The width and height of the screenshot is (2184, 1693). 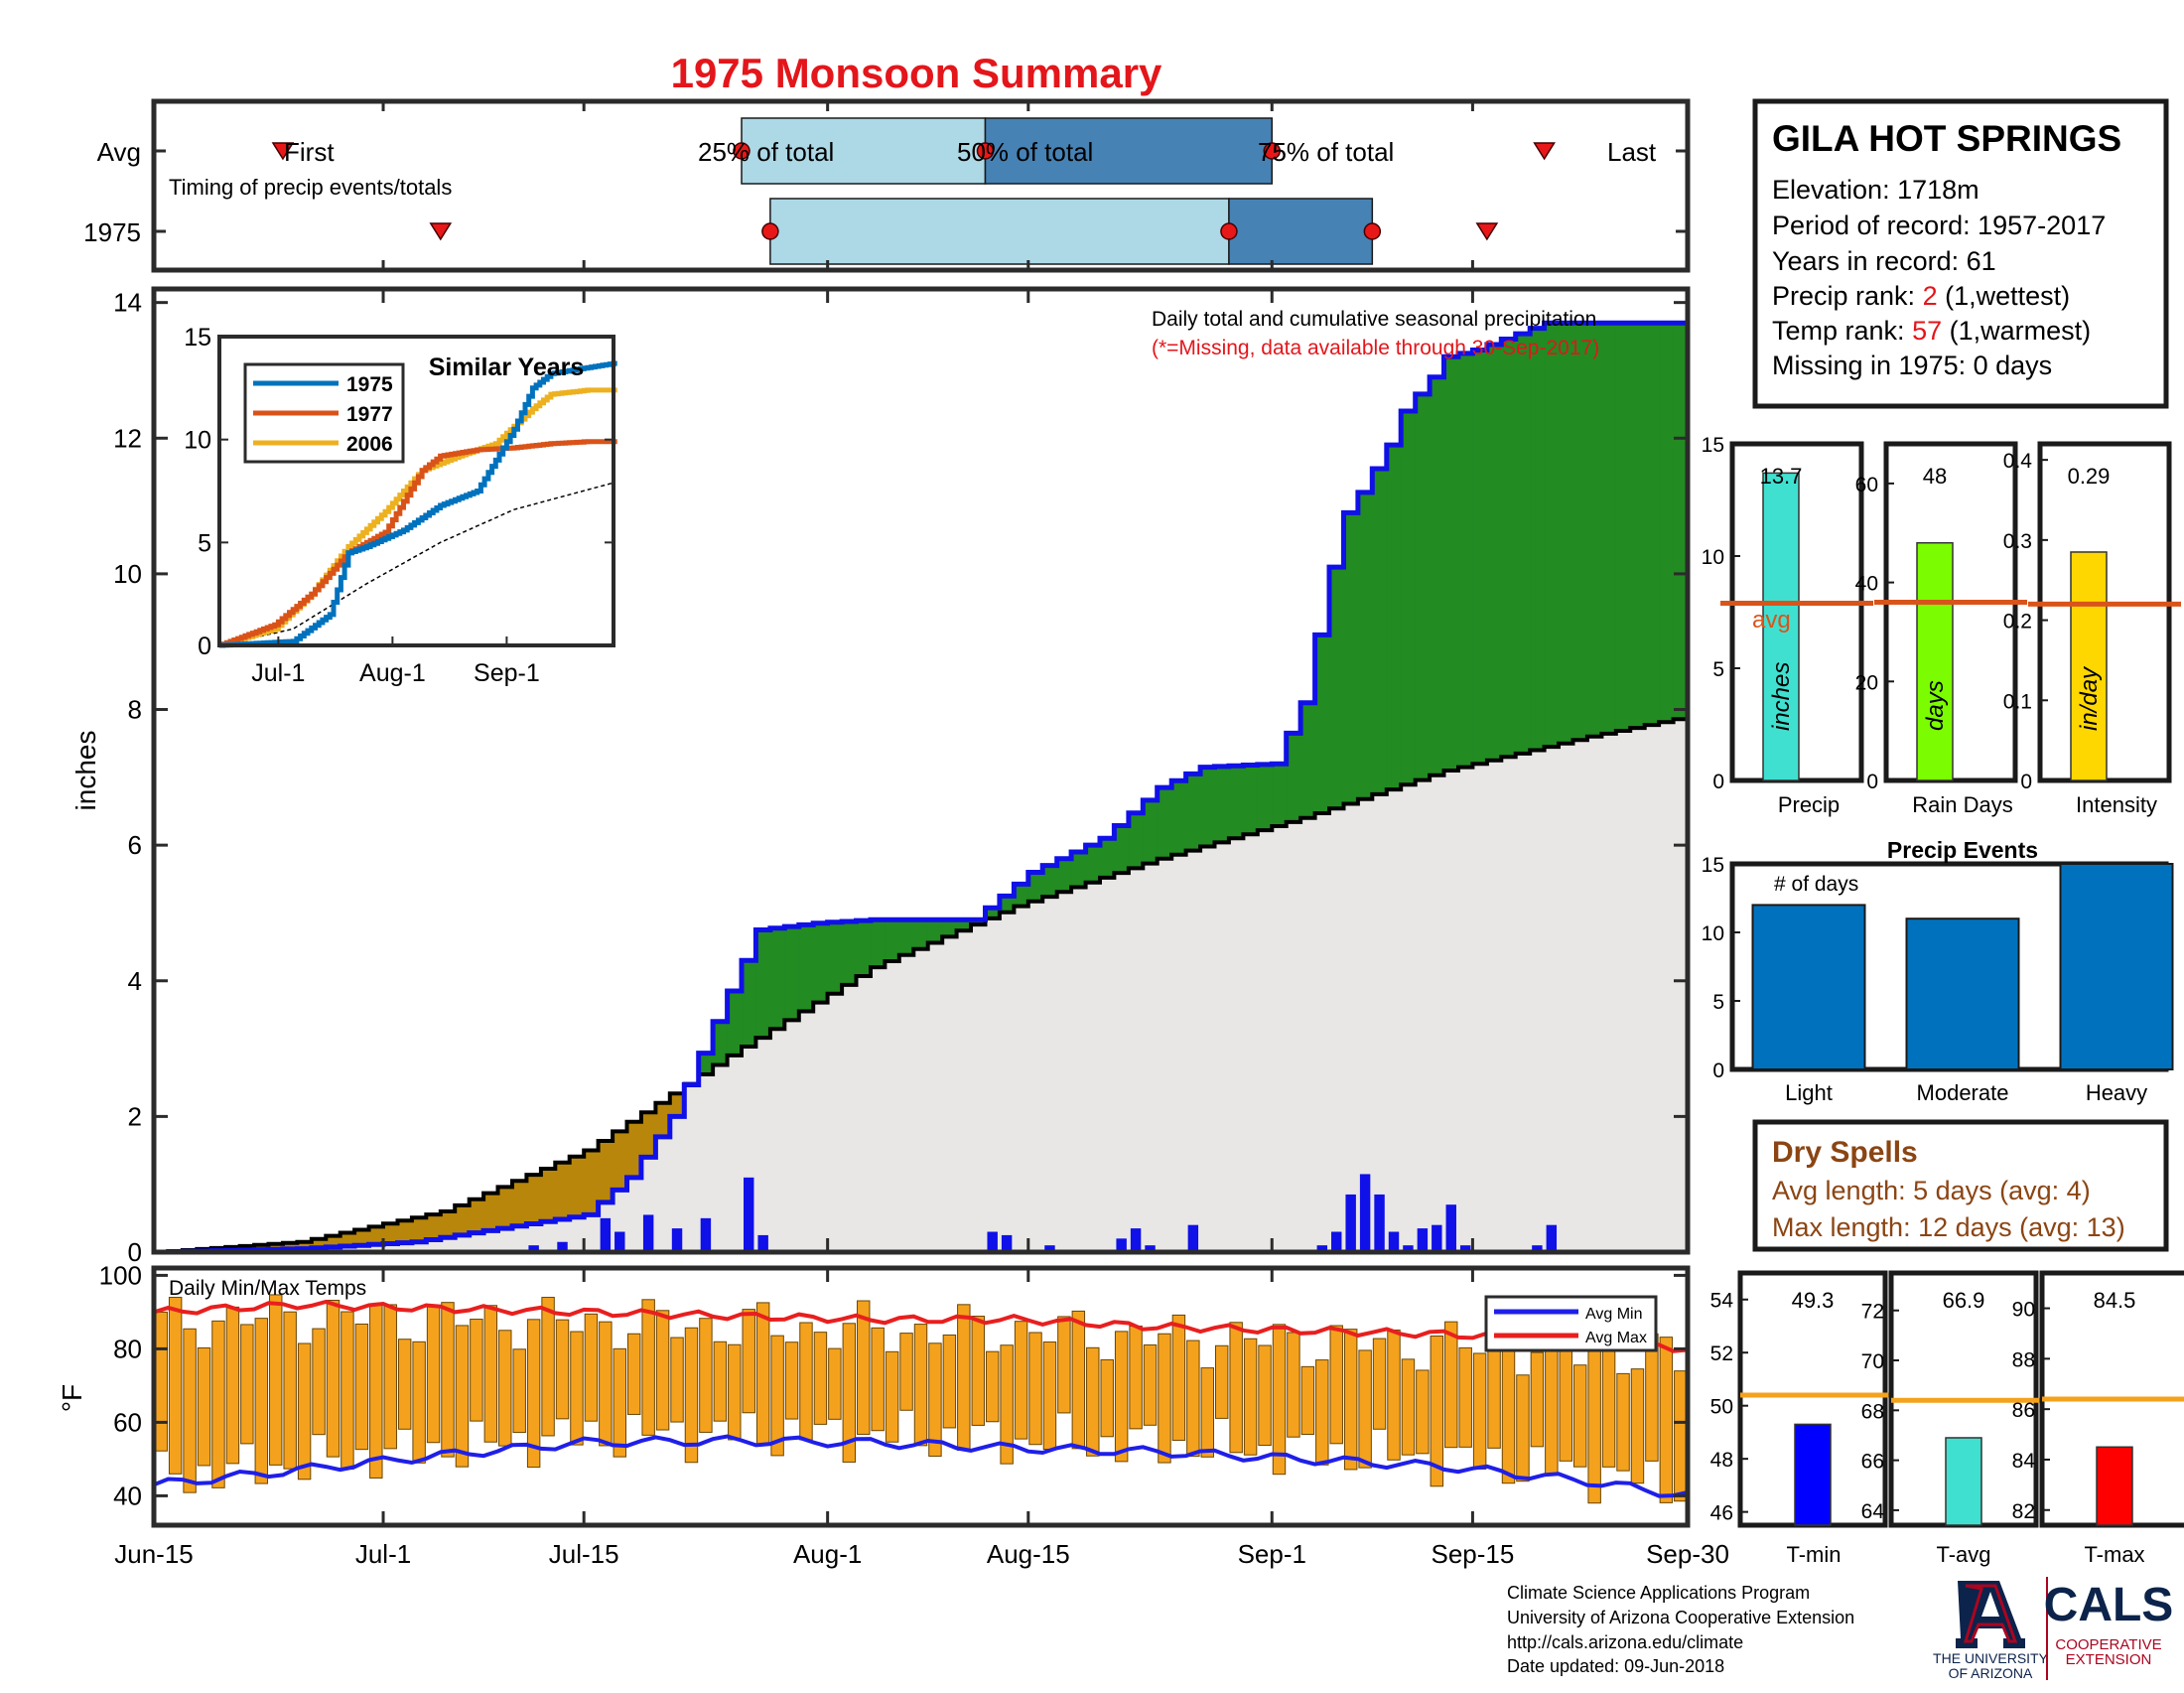 I want to click on main-ylabel: inches, so click(x=85, y=771).